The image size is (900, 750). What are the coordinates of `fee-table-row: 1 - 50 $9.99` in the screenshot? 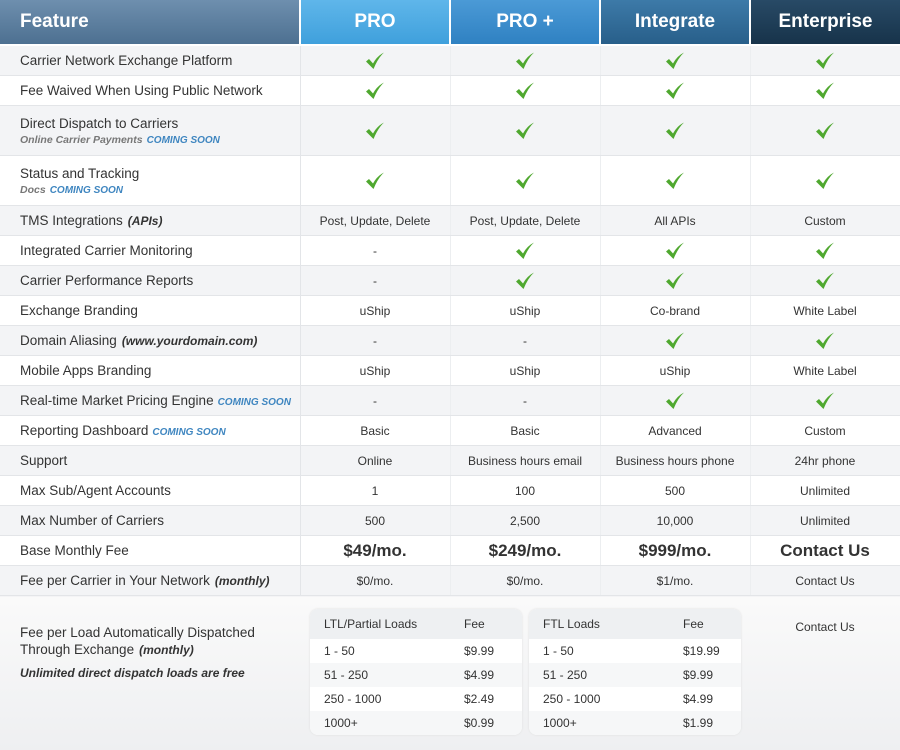 It's located at (416, 651).